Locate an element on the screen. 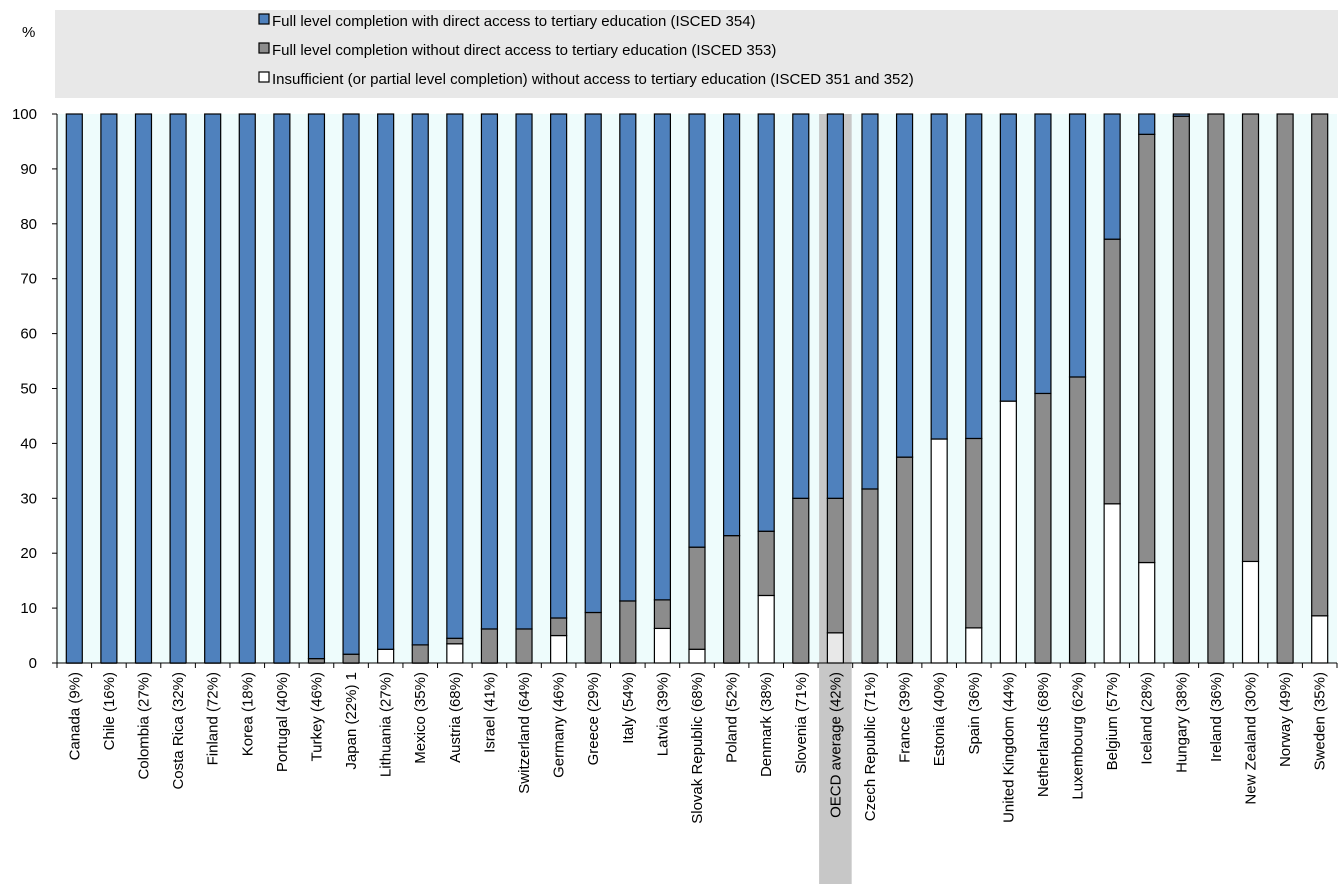 The image size is (1343, 884). x-tick-label: Latvia (39%) is located at coordinates (662, 714).